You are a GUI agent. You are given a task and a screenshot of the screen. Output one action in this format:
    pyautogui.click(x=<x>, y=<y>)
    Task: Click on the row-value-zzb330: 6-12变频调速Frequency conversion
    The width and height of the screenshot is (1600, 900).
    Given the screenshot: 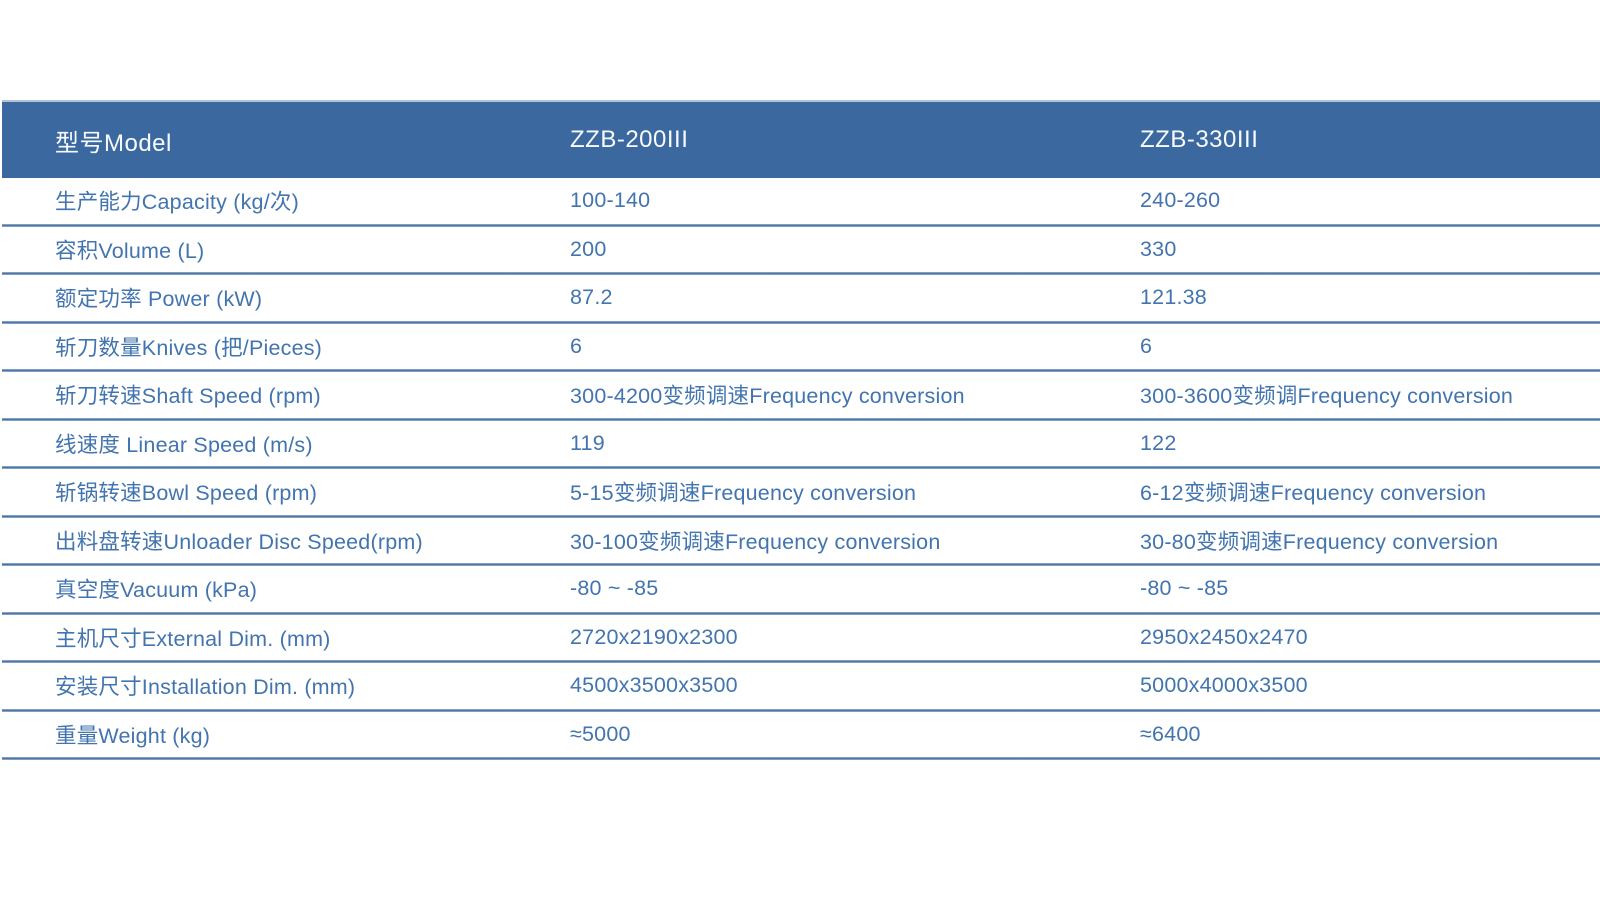 What is the action you would take?
    pyautogui.click(x=1313, y=493)
    